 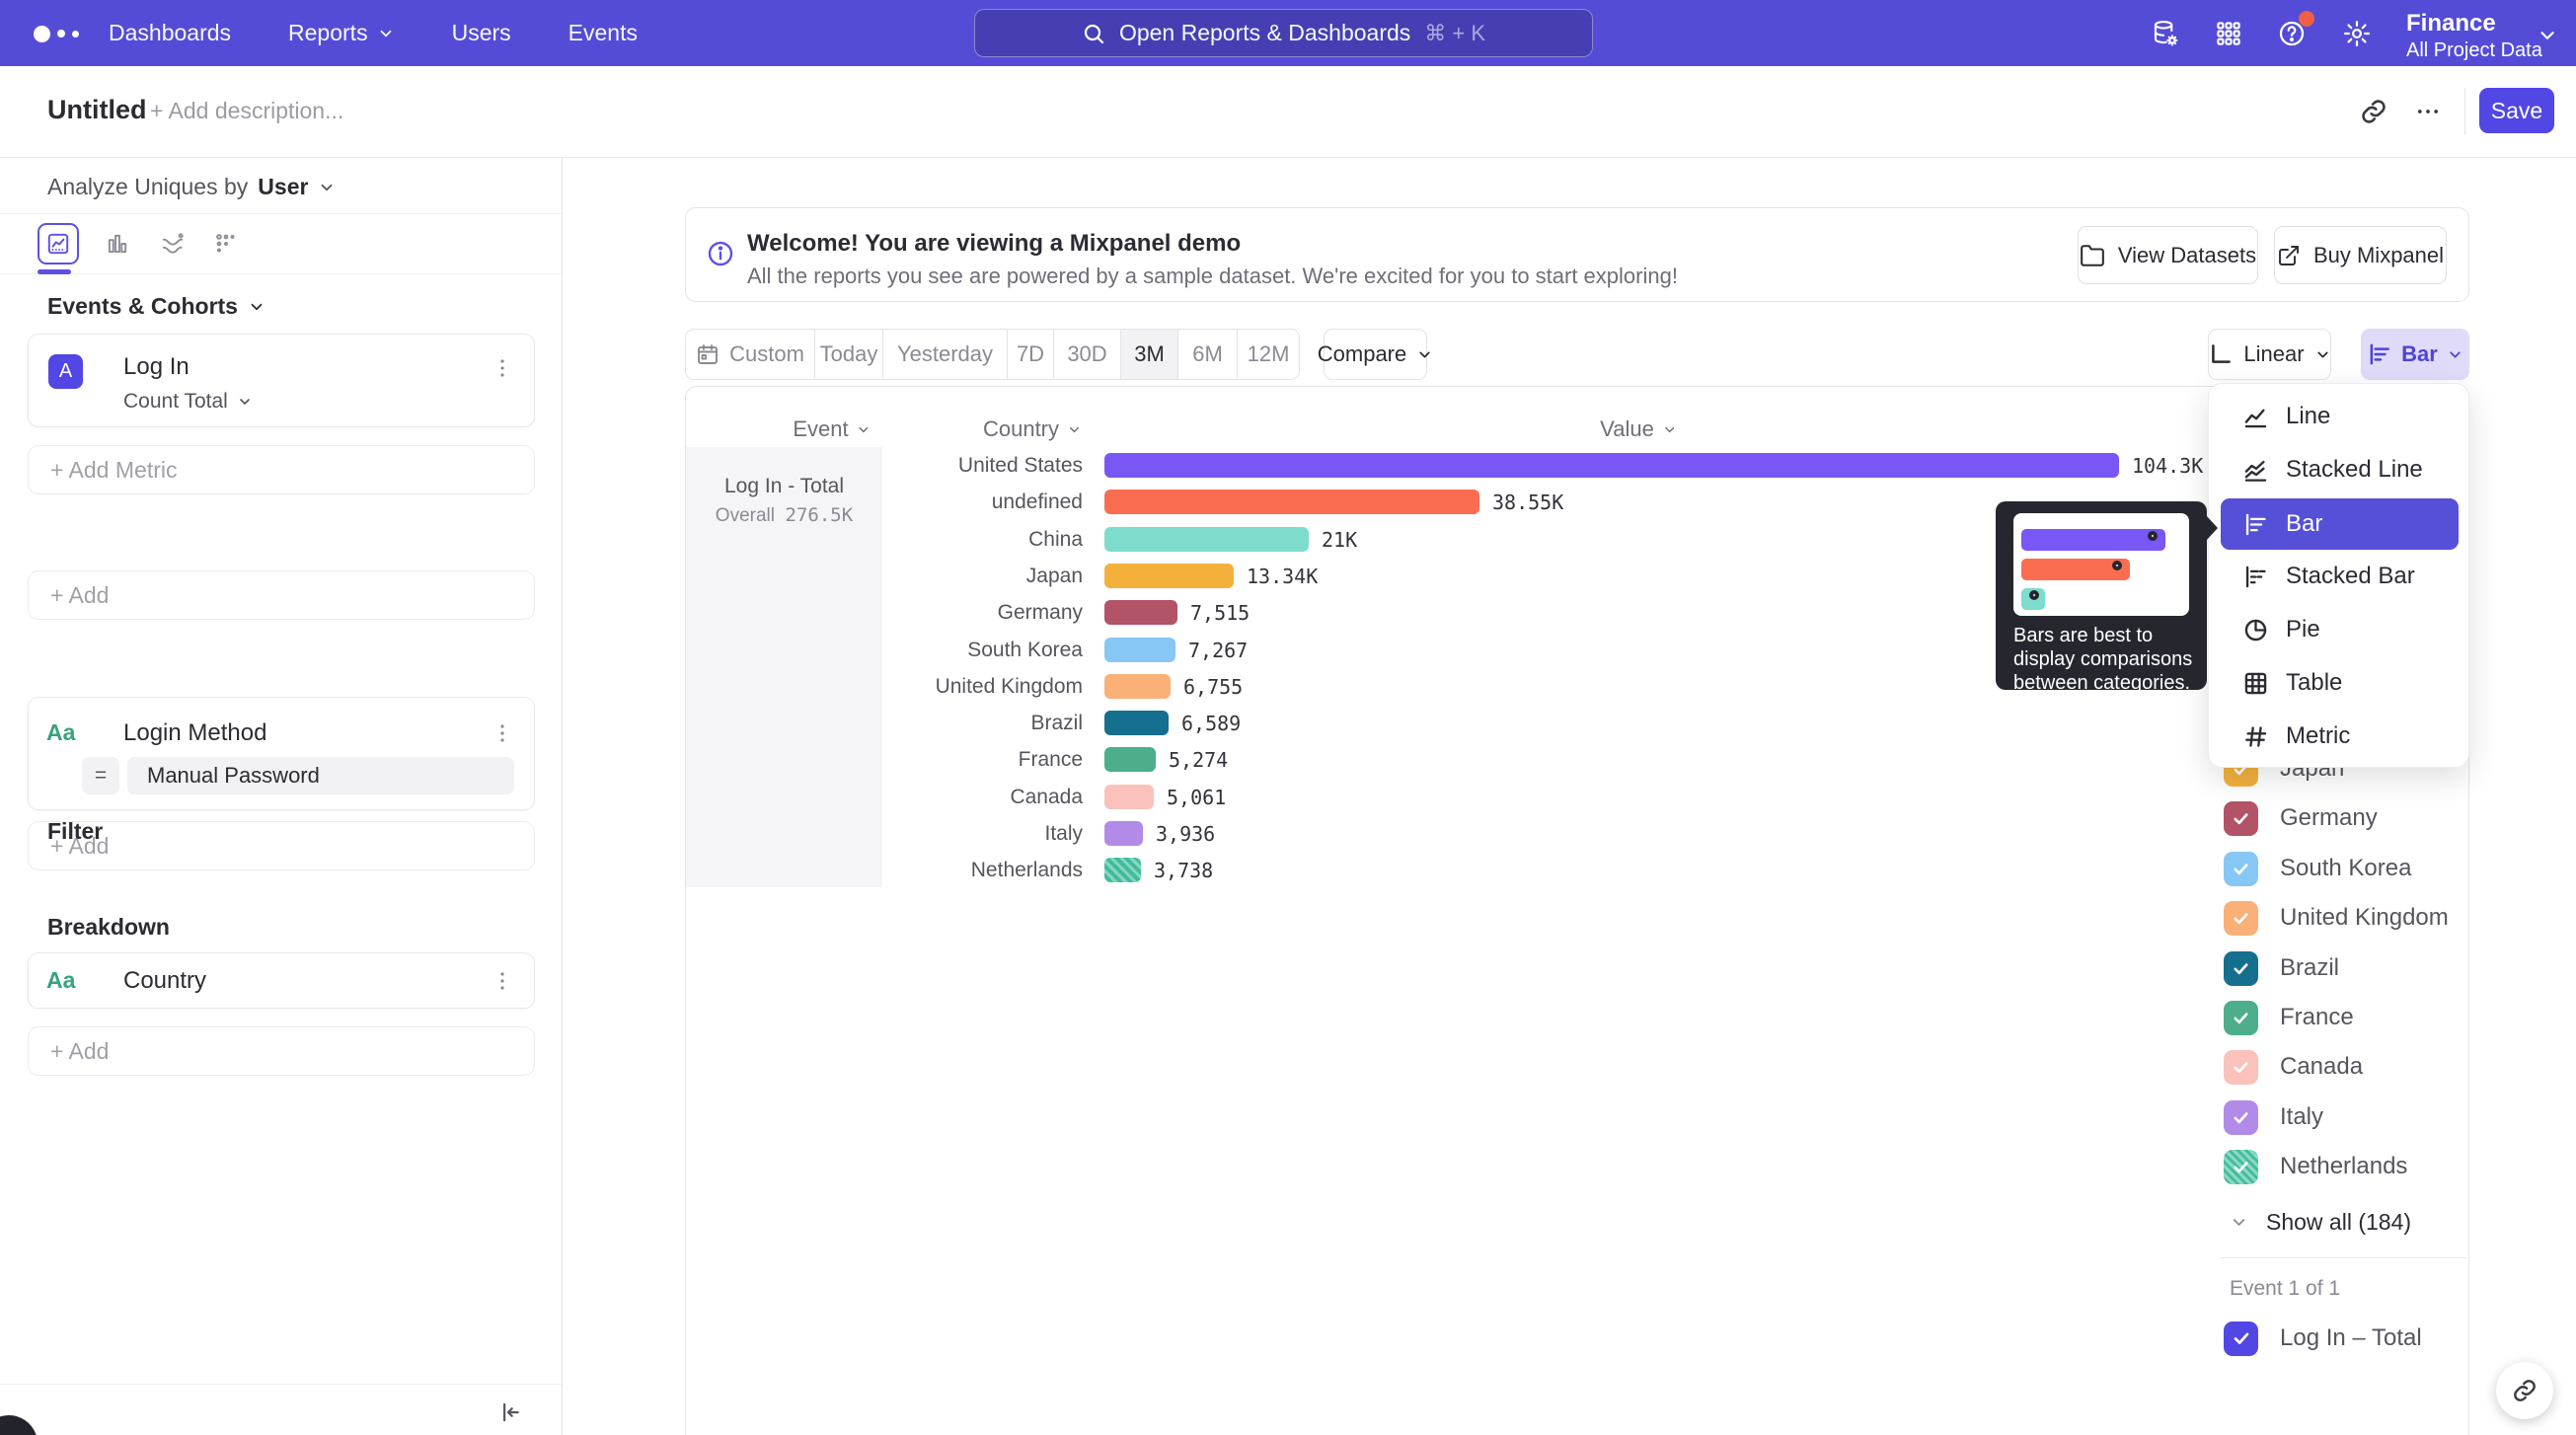 What do you see at coordinates (1450, 650) in the screenshot?
I see `bar-row-south-korea: South Korea 7,267` at bounding box center [1450, 650].